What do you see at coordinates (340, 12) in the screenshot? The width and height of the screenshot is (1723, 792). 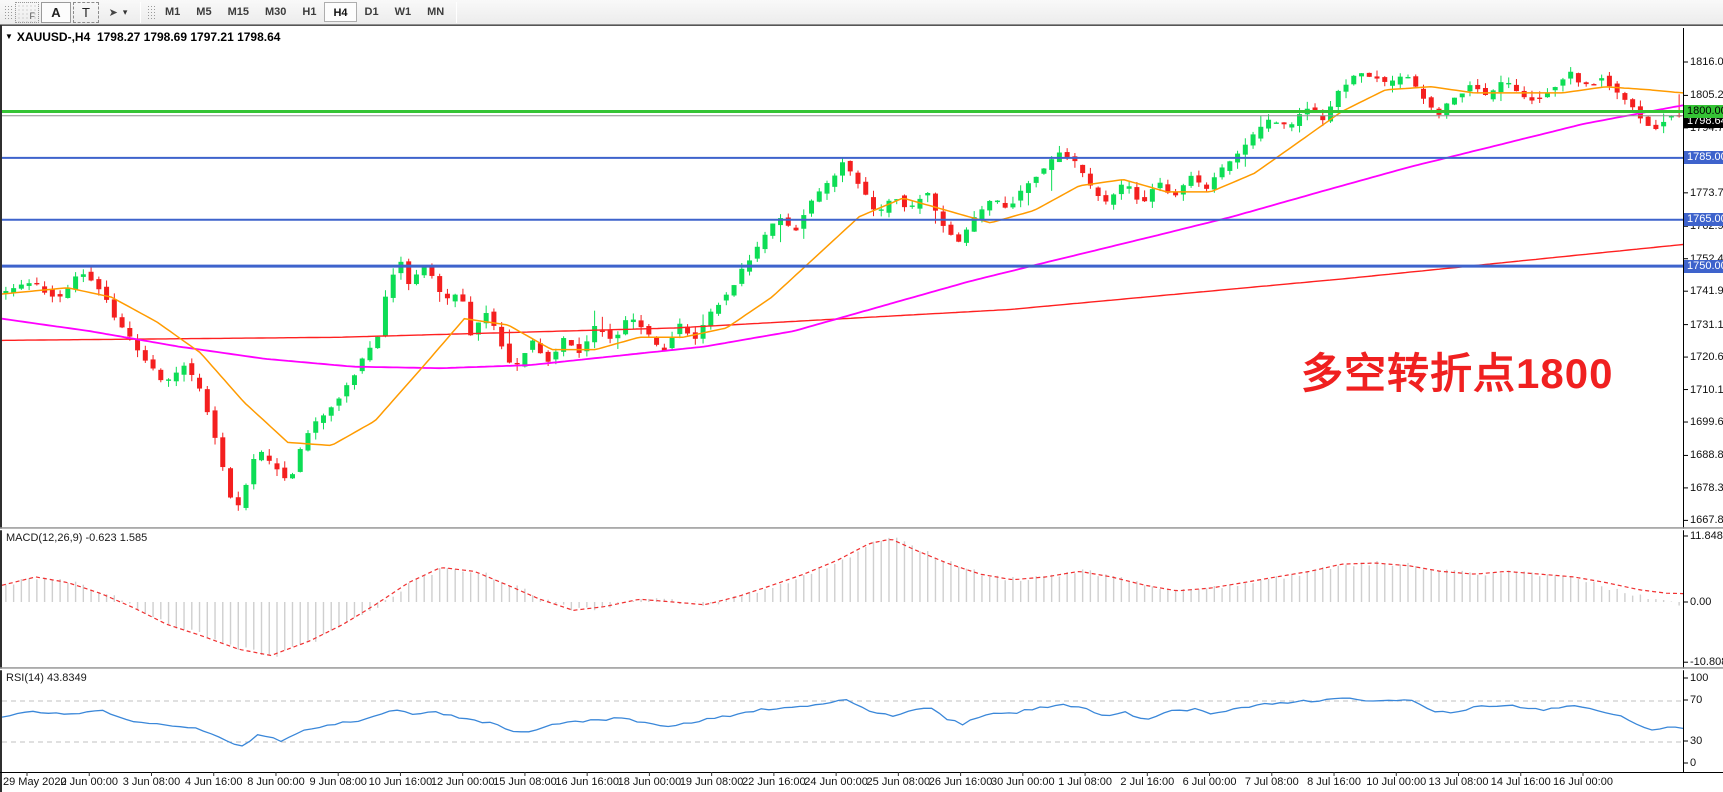 I see `timeframe-h4-button: H4` at bounding box center [340, 12].